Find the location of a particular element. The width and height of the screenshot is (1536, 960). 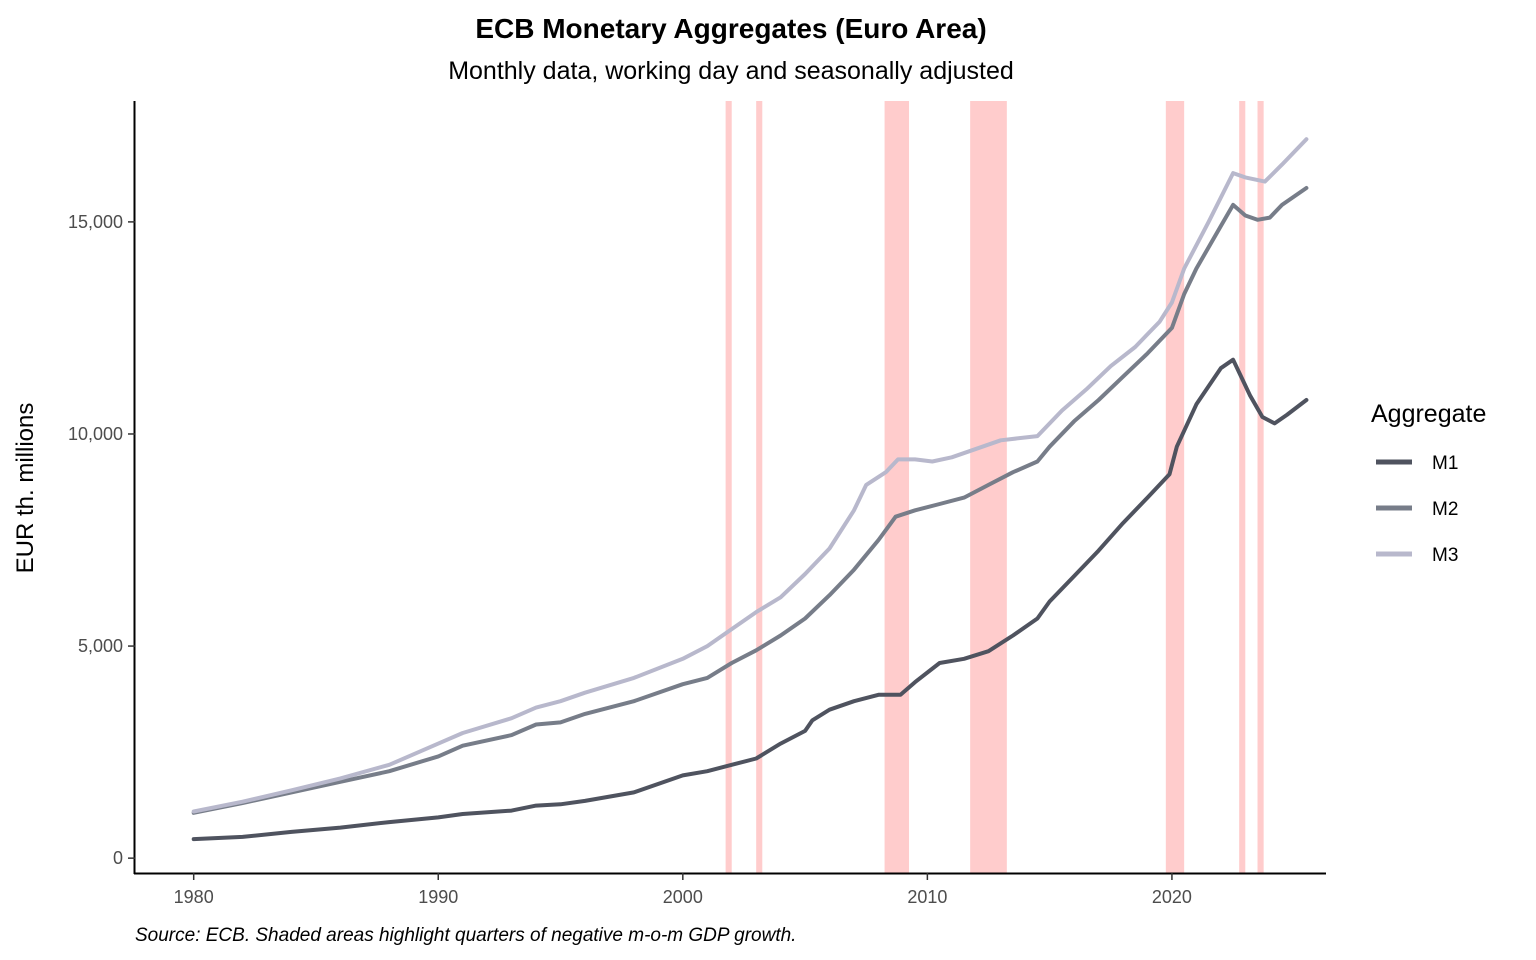

x-tick-label: 1990 is located at coordinates (438, 897).